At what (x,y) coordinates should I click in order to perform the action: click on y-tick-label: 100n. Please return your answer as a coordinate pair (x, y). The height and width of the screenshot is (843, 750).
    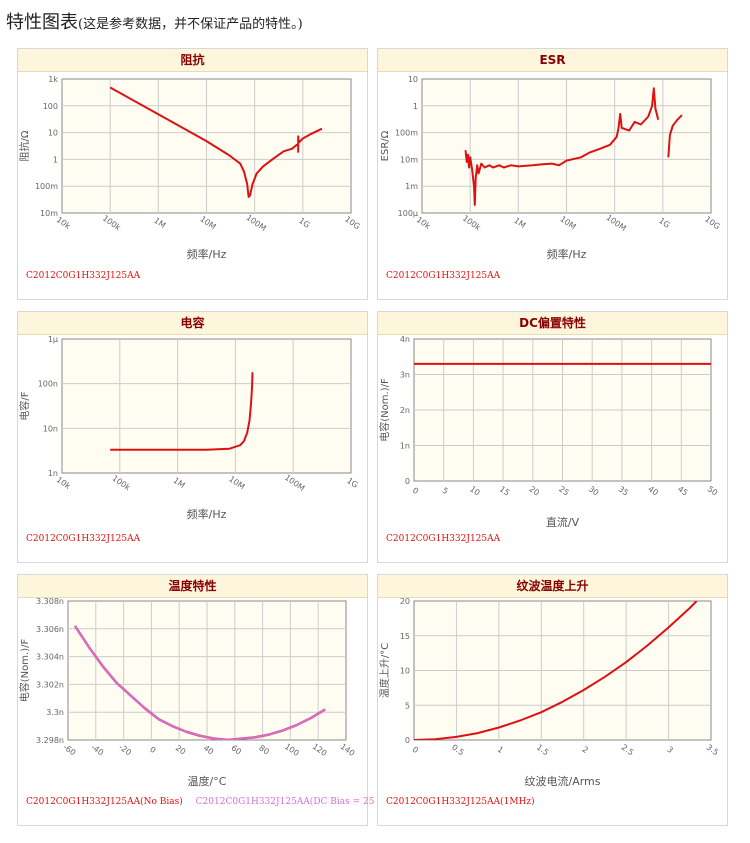
    Looking at the image, I should click on (48, 384).